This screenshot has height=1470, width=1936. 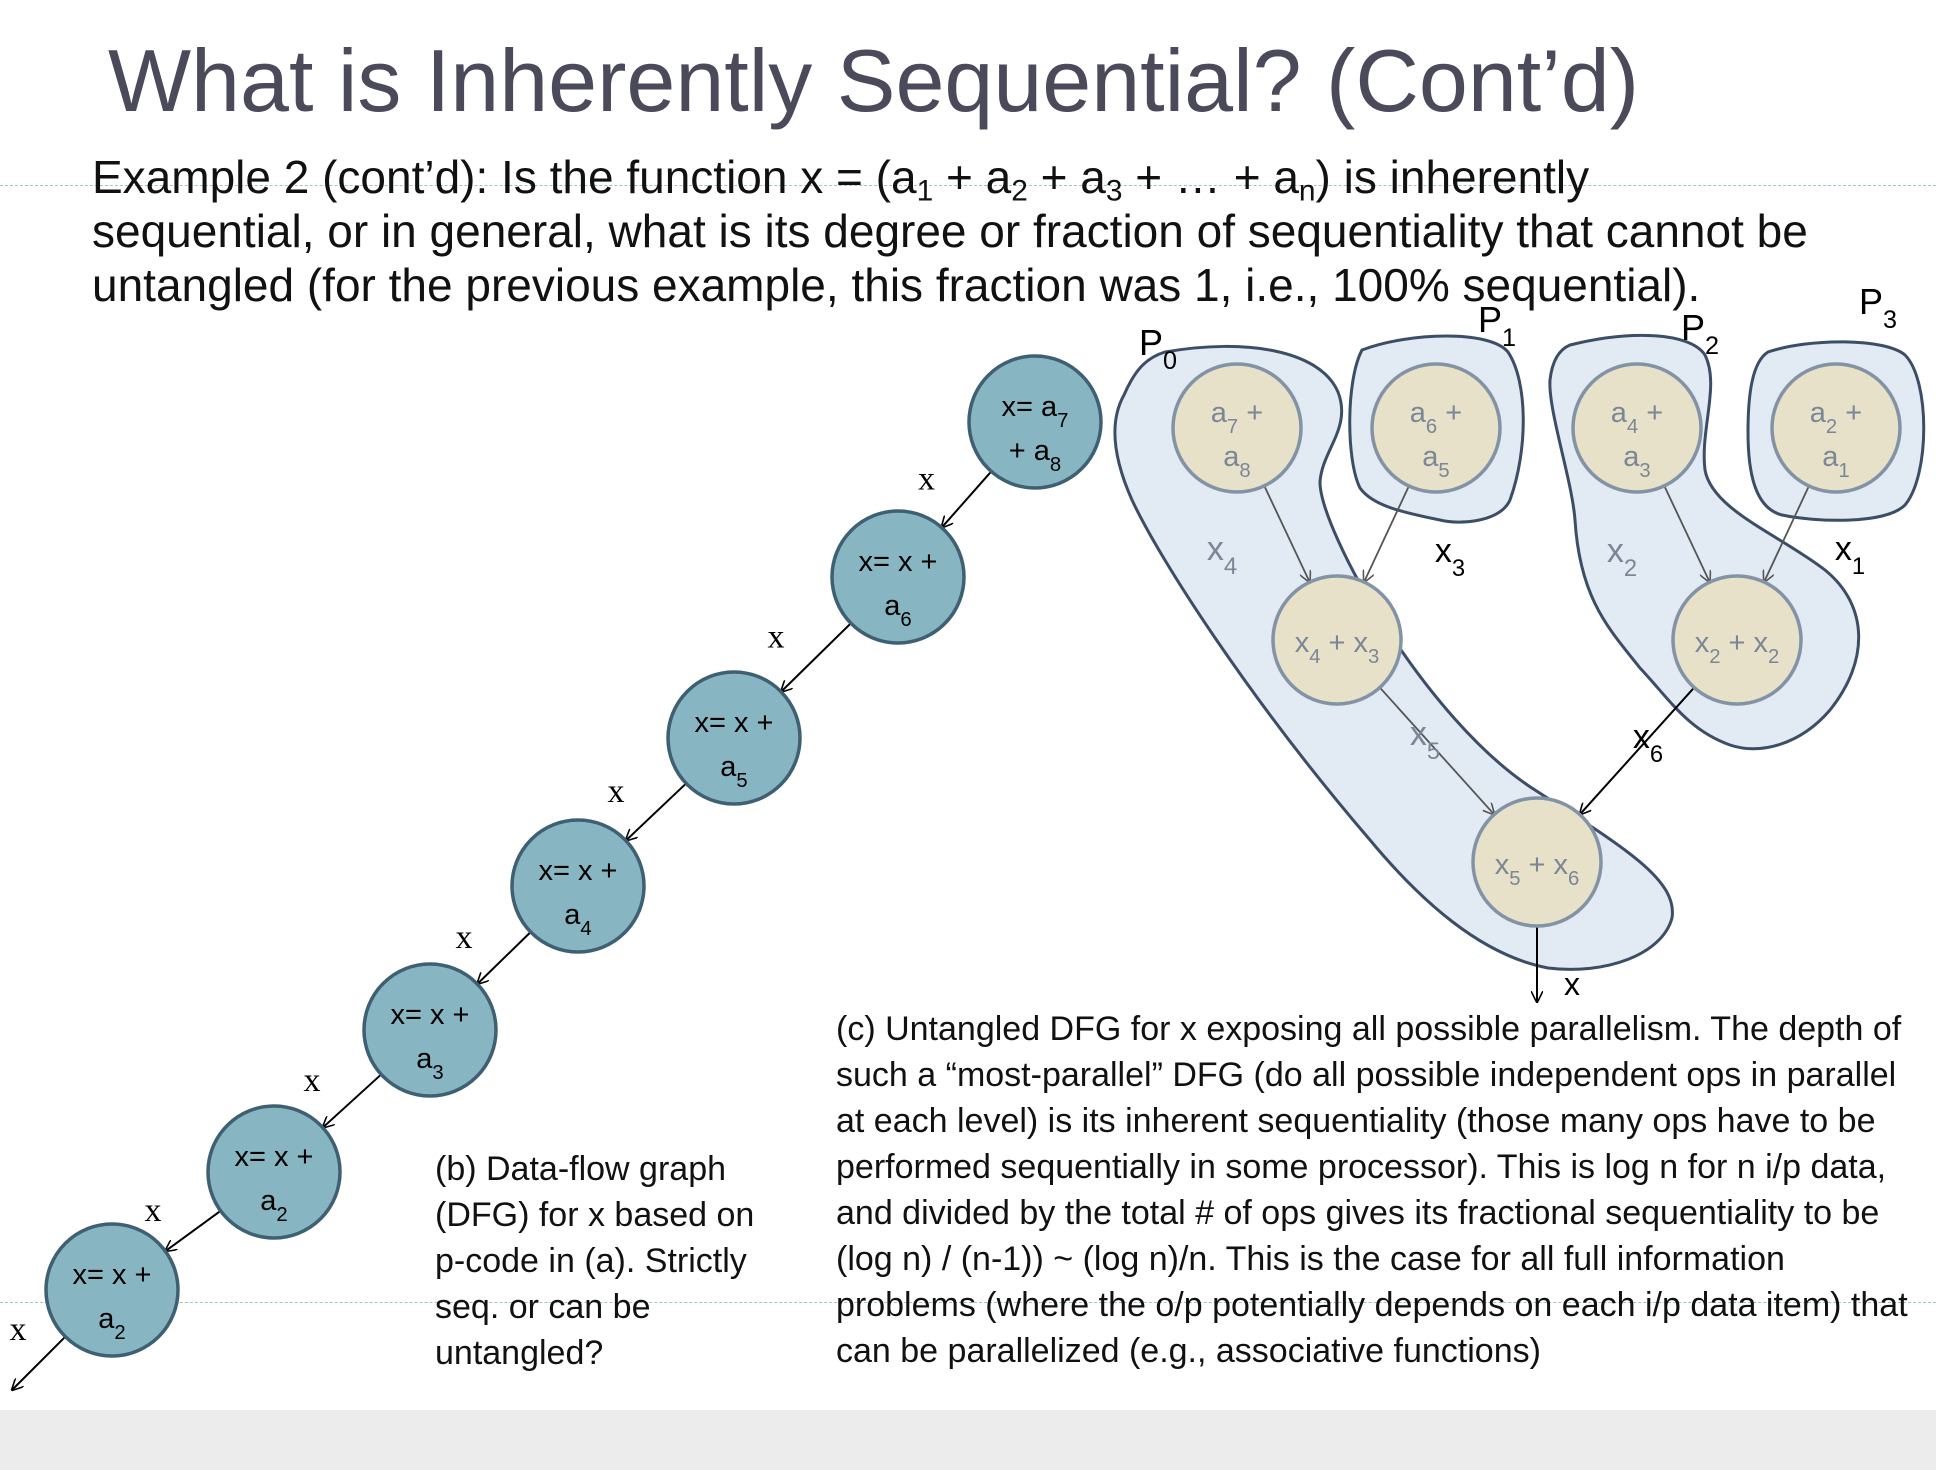 What do you see at coordinates (1572, 984) in the screenshot?
I see `tree-output-label: x` at bounding box center [1572, 984].